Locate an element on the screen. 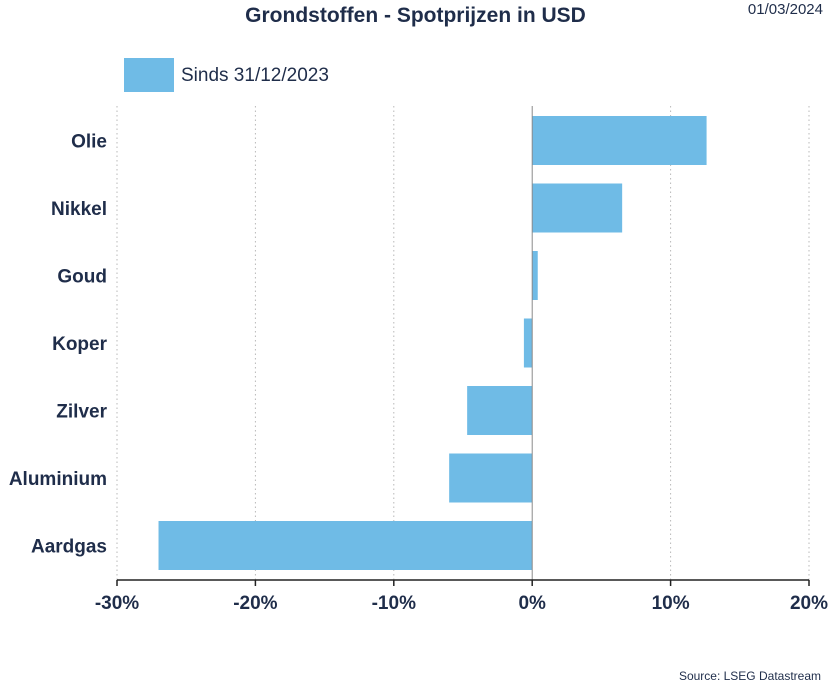  category-label: Koper is located at coordinates (80, 344).